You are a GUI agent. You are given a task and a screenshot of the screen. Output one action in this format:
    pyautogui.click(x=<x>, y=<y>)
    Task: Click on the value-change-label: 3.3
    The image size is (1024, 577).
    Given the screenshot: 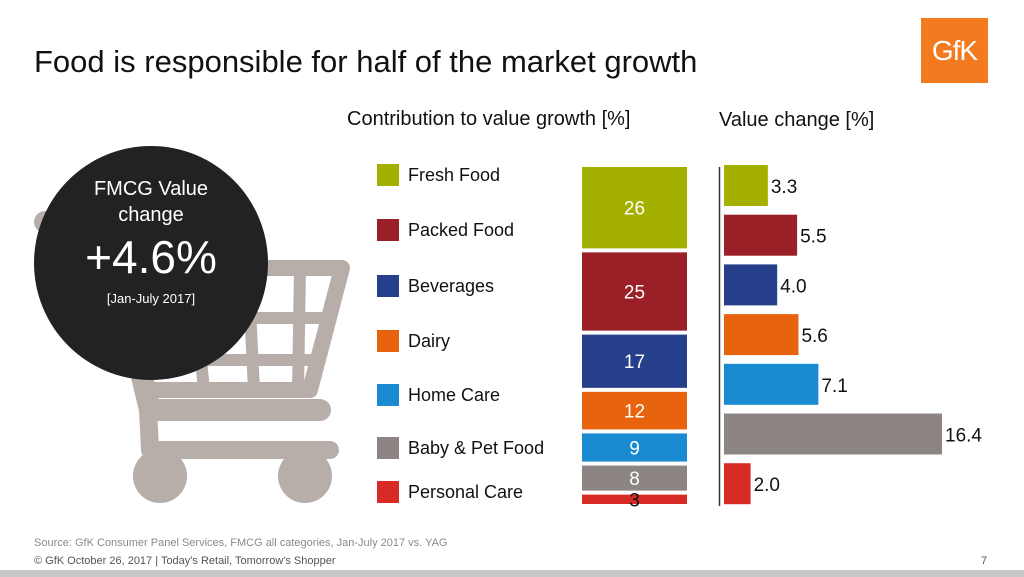 What is the action you would take?
    pyautogui.click(x=784, y=187)
    